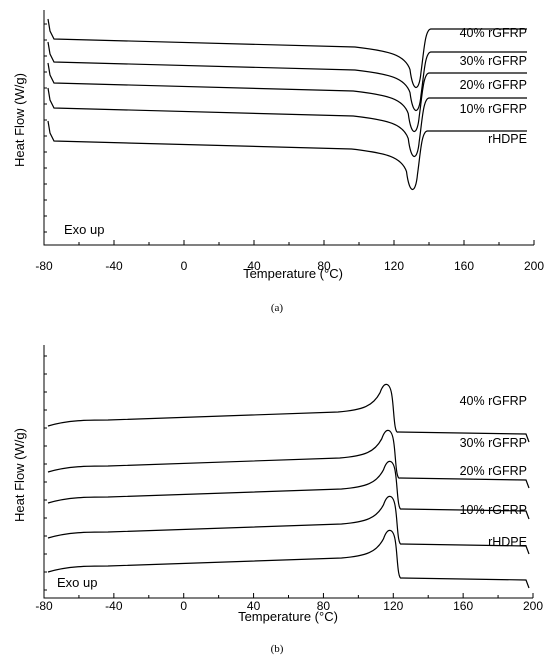 This screenshot has width=550, height=658. Describe the element at coordinates (507, 542) in the screenshot. I see `panel-b-series-label: rHDPE` at that location.